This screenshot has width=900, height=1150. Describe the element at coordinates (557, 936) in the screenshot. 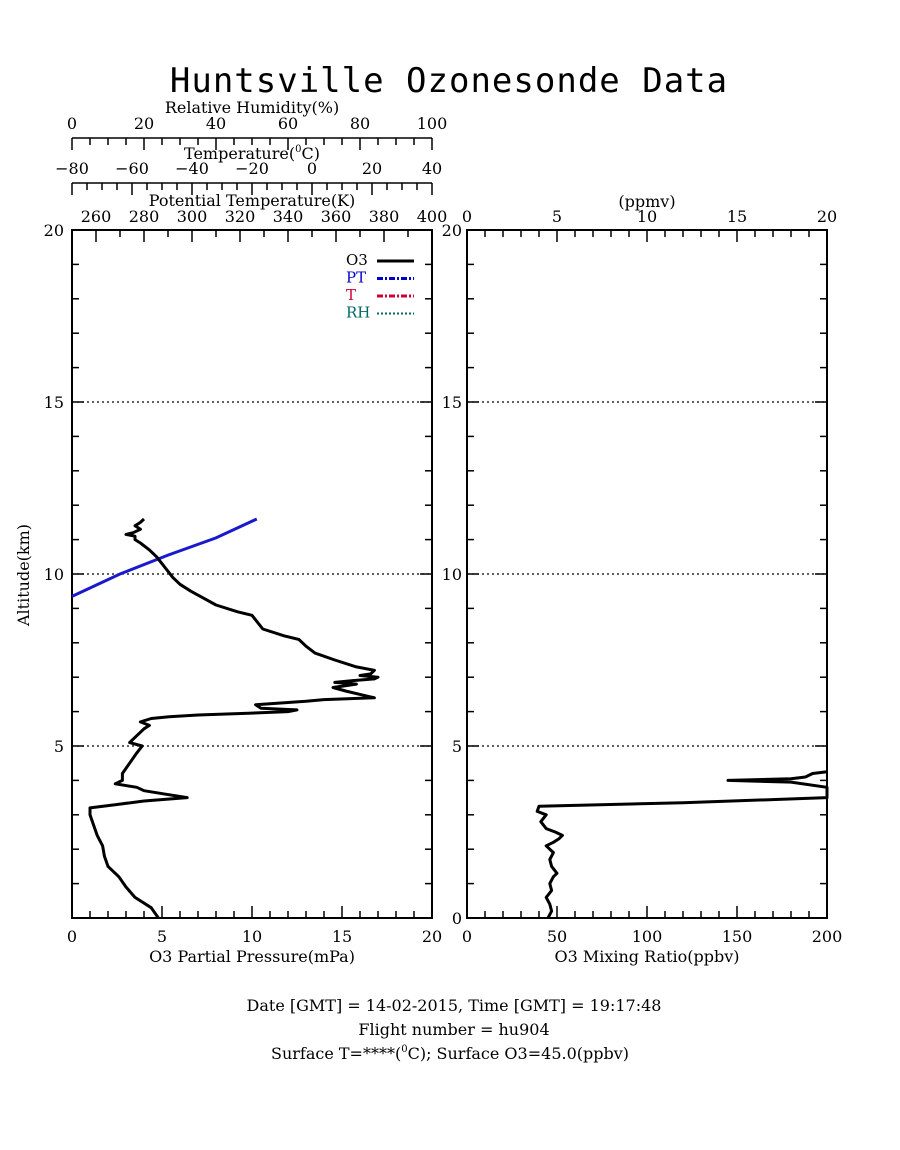

I see `x-tick-label: 50` at that location.